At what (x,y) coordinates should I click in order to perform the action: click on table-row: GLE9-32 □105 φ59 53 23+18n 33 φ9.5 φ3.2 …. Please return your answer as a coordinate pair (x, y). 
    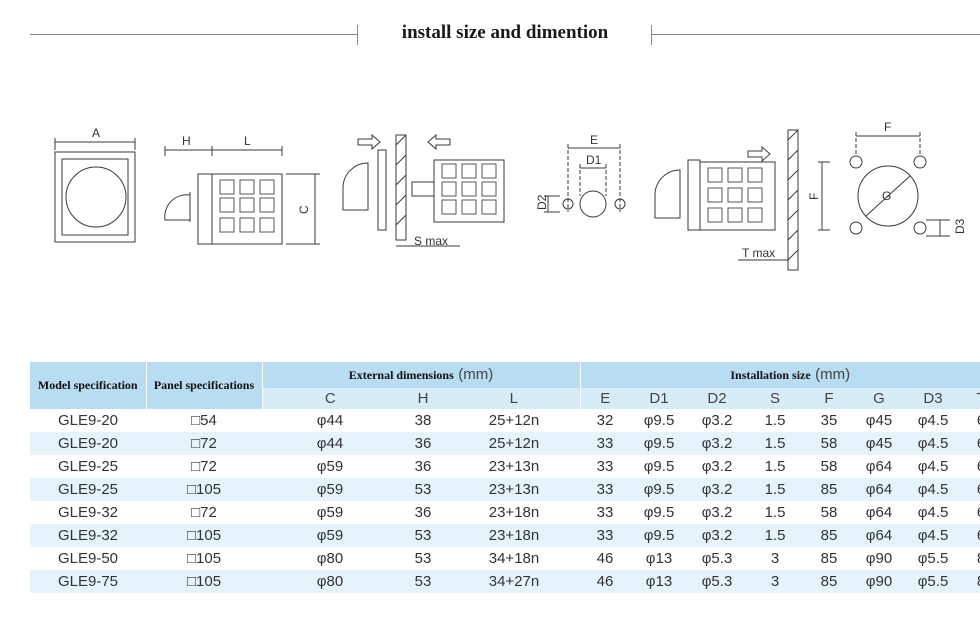
    Looking at the image, I should click on (505, 535).